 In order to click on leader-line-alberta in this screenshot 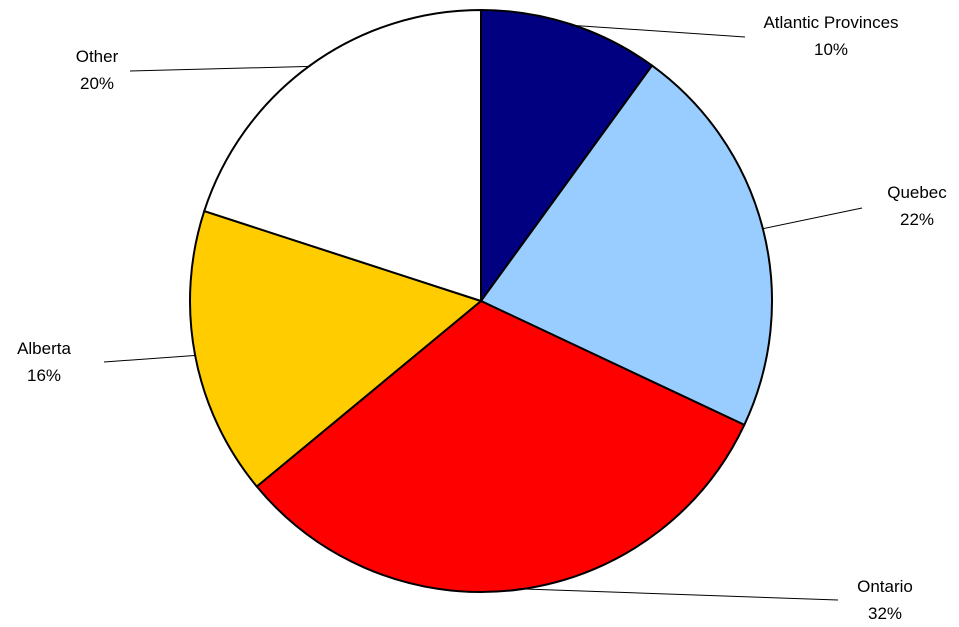, I will do `click(150, 358)`.